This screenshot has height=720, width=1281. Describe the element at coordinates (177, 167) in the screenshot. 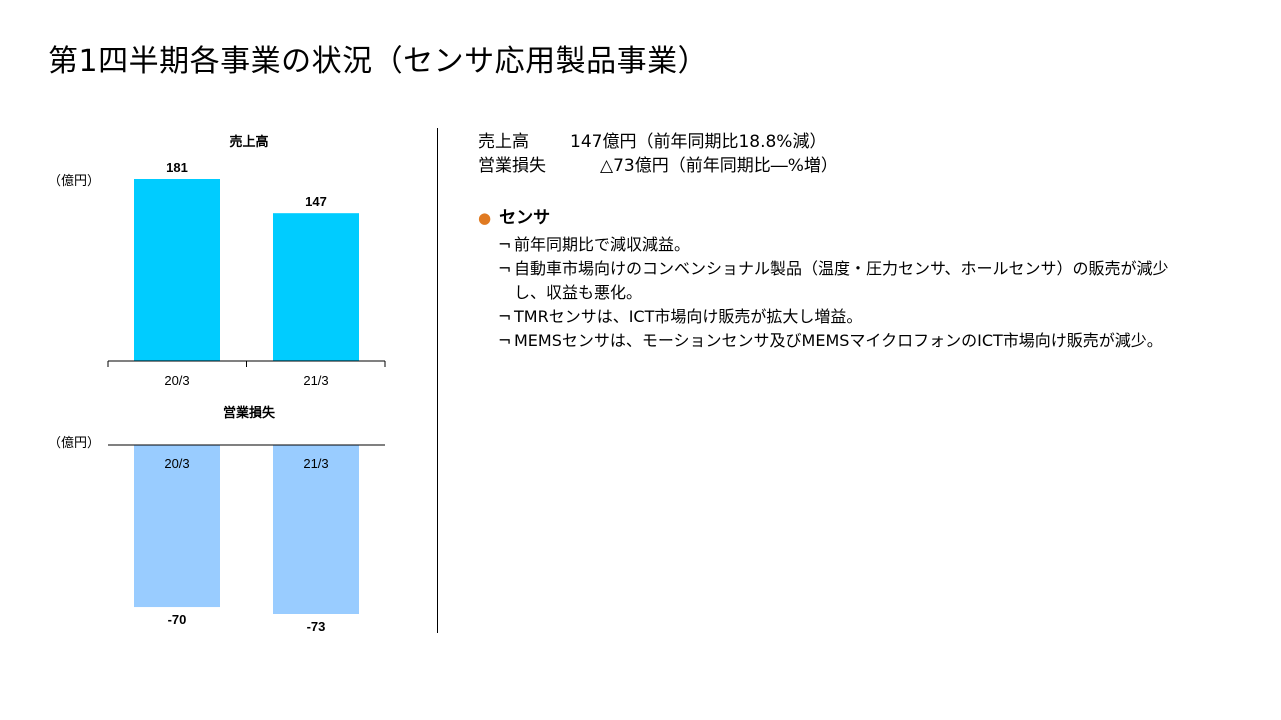

I see `data-label: 181` at that location.